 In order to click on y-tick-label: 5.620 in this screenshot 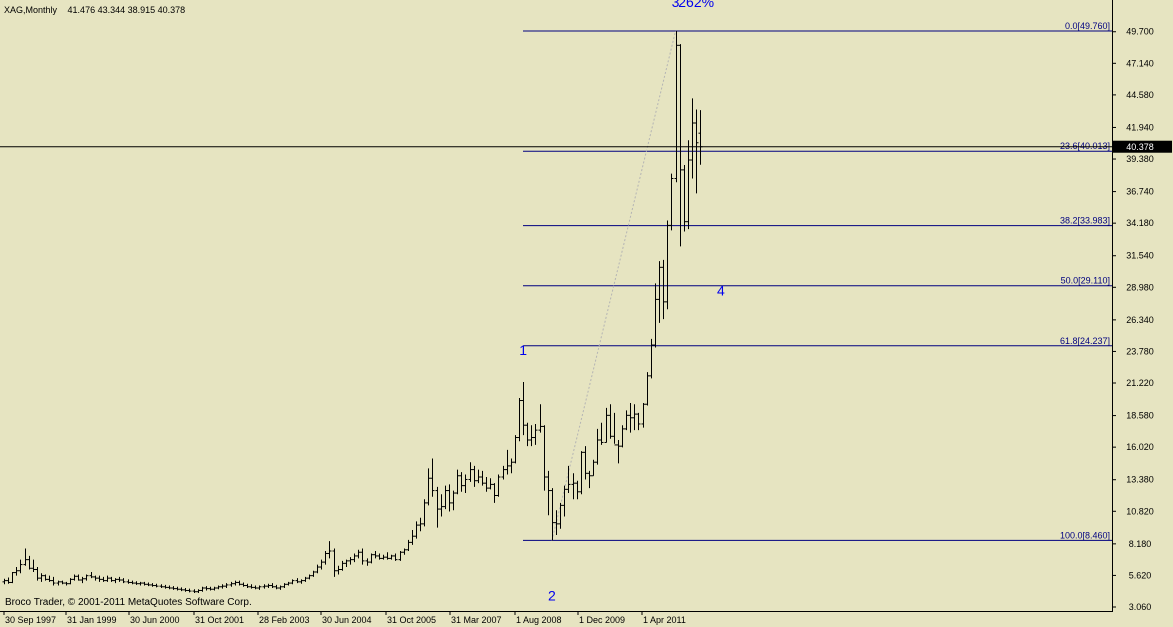, I will do `click(1140, 575)`.